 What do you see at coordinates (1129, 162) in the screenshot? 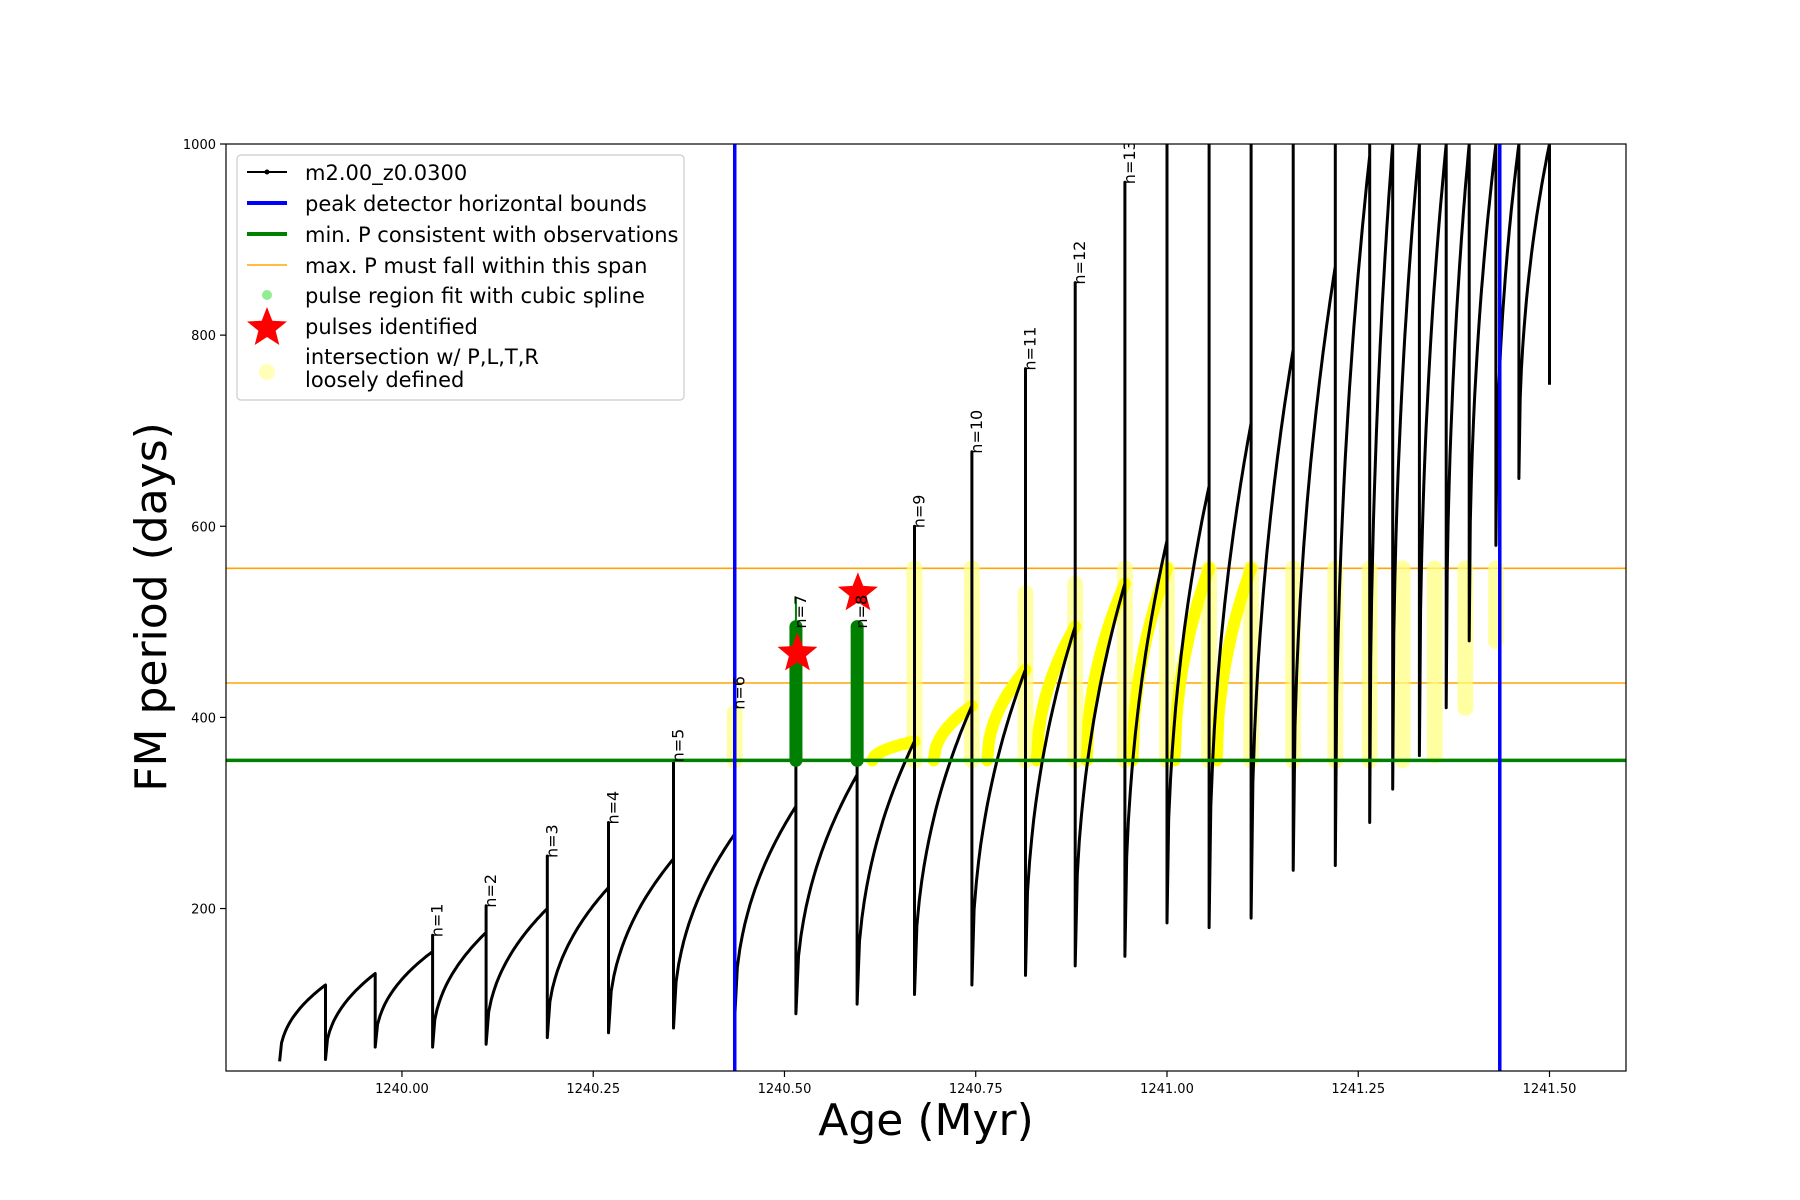
I see `pulse-label: n=13` at bounding box center [1129, 162].